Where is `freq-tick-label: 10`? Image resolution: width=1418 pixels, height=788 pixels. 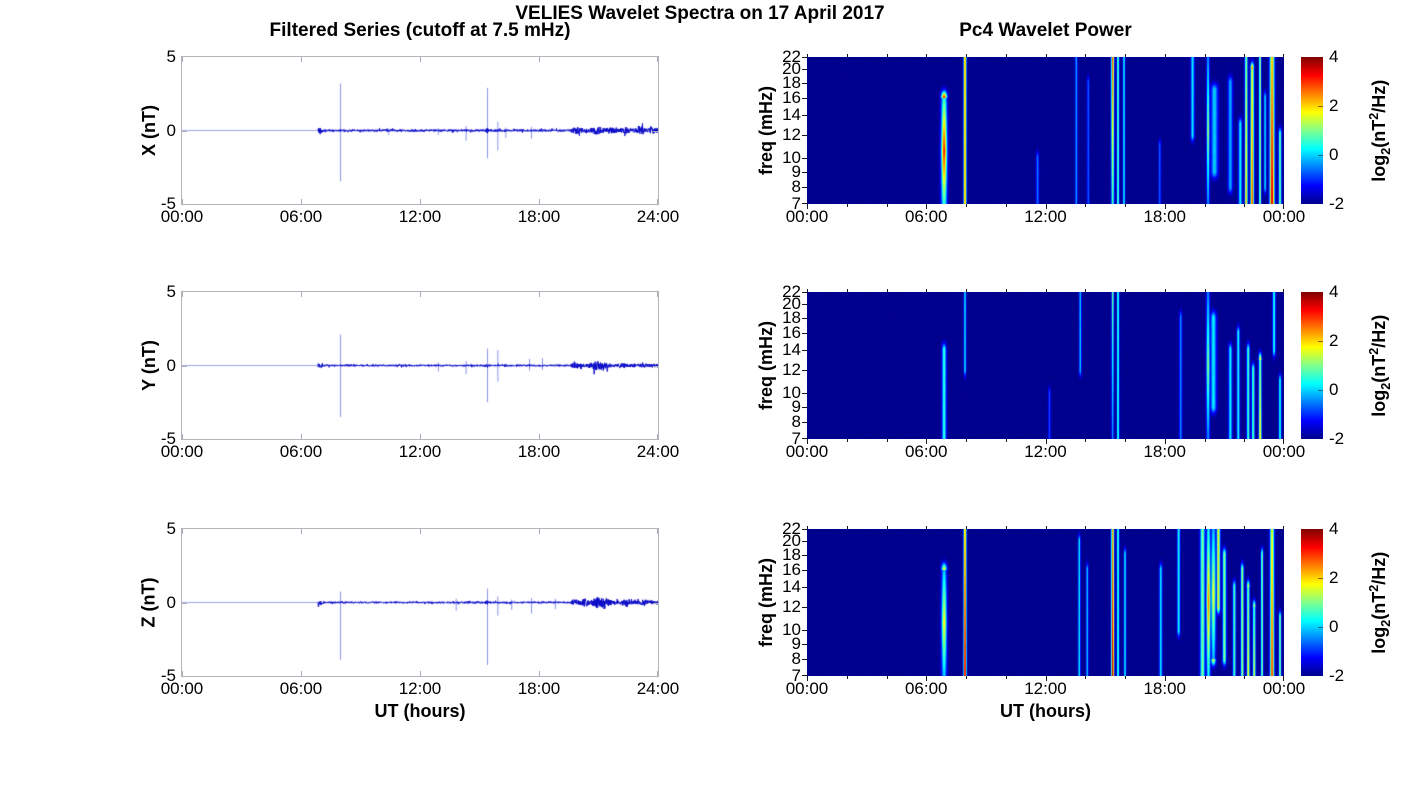 freq-tick-label: 10 is located at coordinates (791, 158).